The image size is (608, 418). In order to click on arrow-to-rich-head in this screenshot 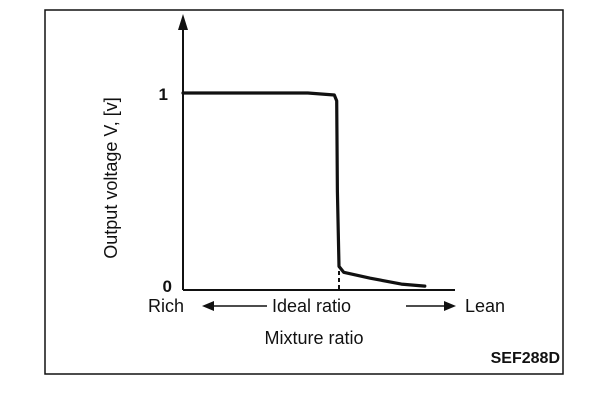, I will do `click(208, 306)`.